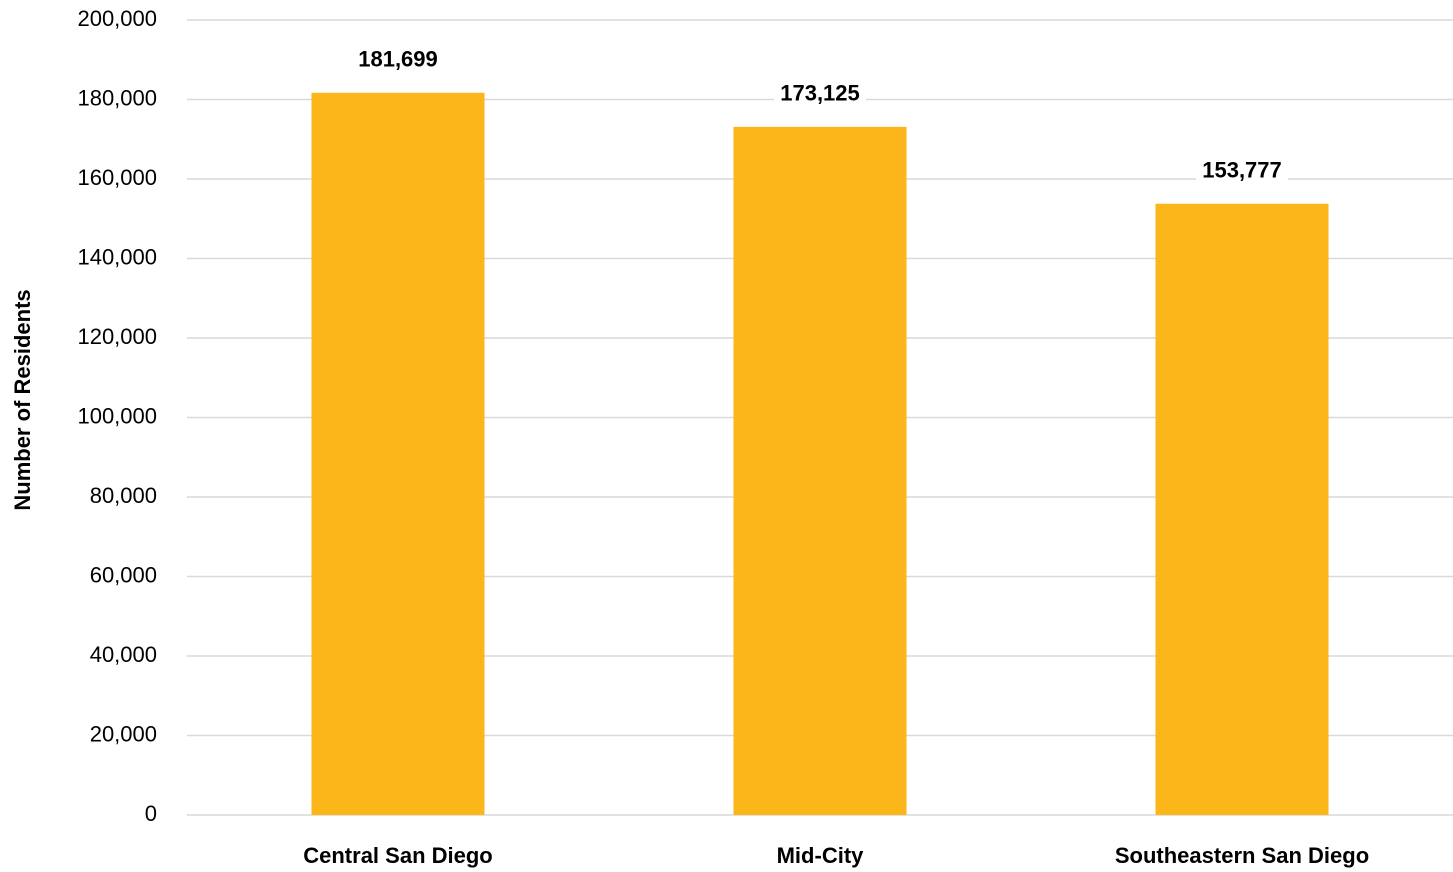 This screenshot has height=872, width=1453. I want to click on x-tick-label: Mid-City, so click(821, 855).